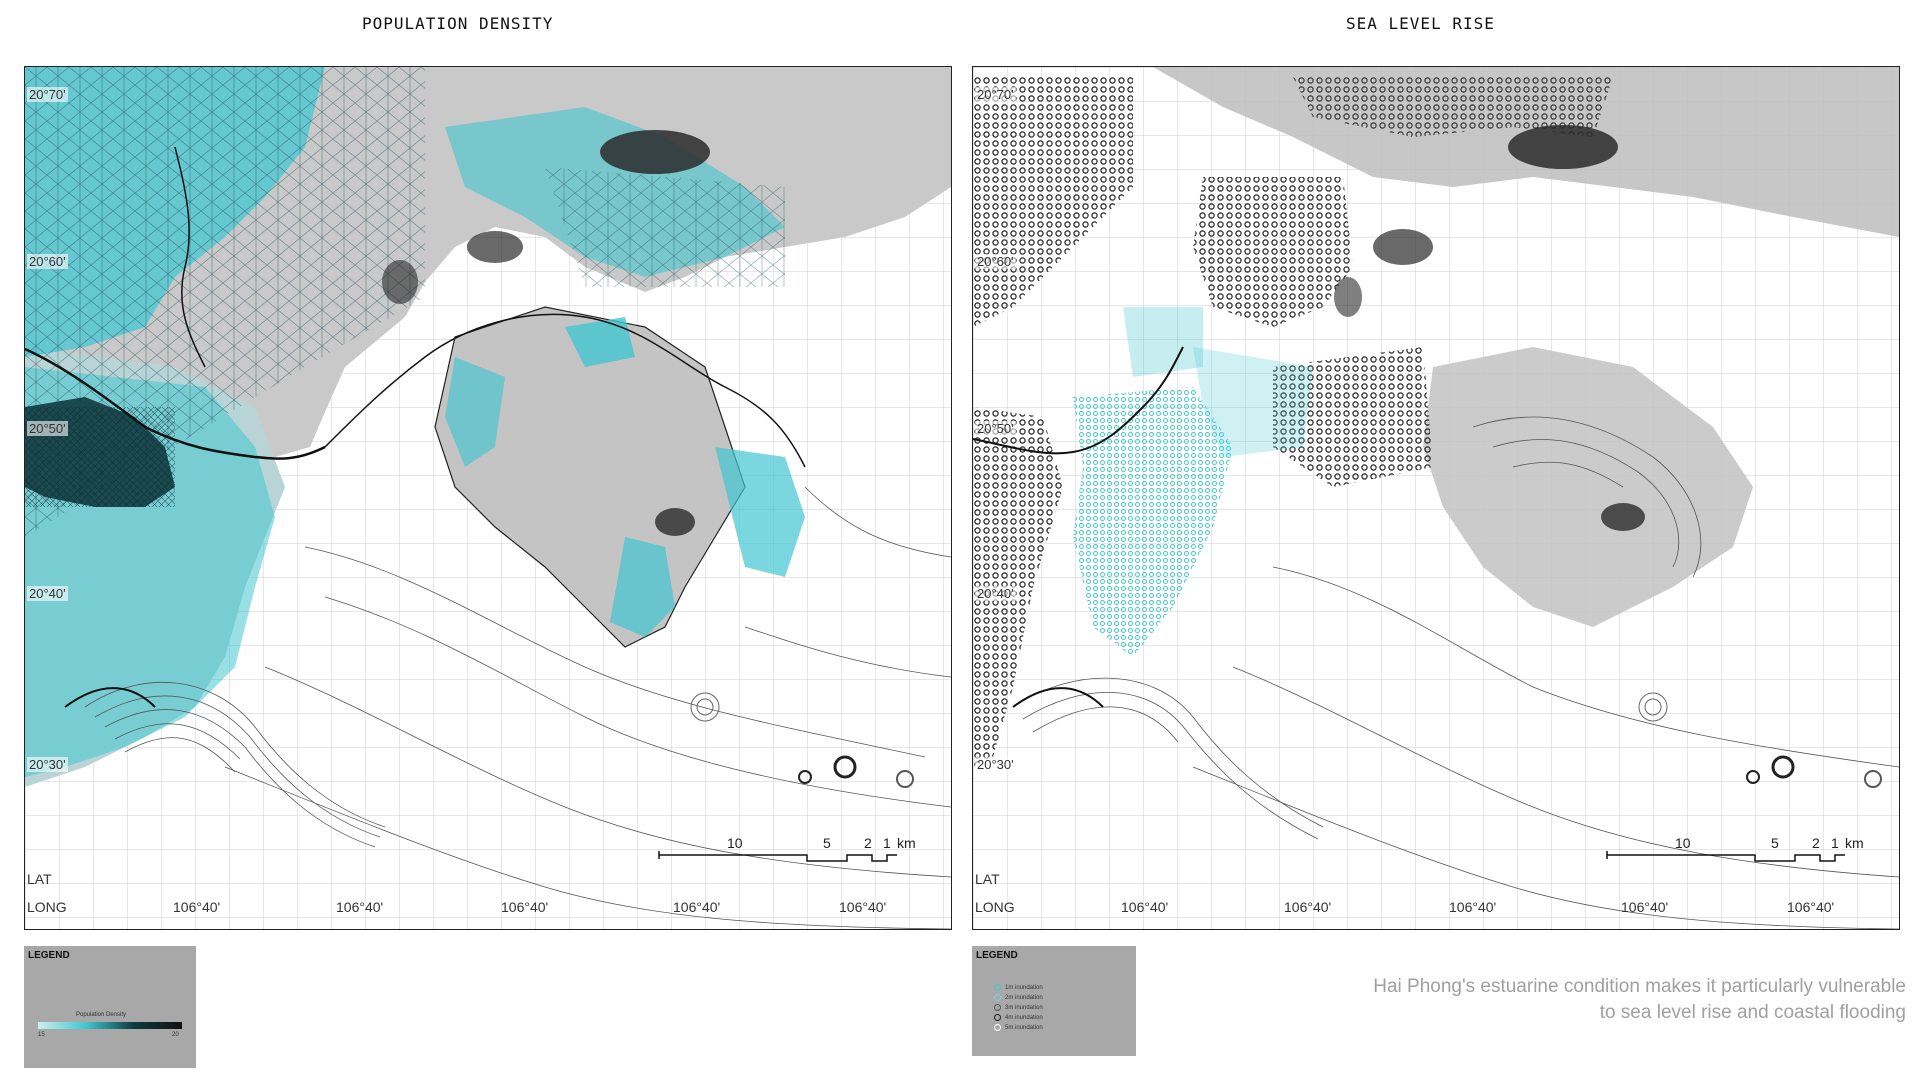 The image size is (1920, 1080). I want to click on inundation-zone-cyan-north, so click(1163, 342).